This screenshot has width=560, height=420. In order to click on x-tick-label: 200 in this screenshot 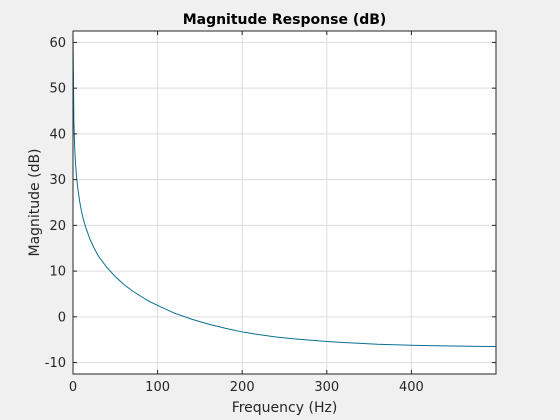, I will do `click(242, 387)`.